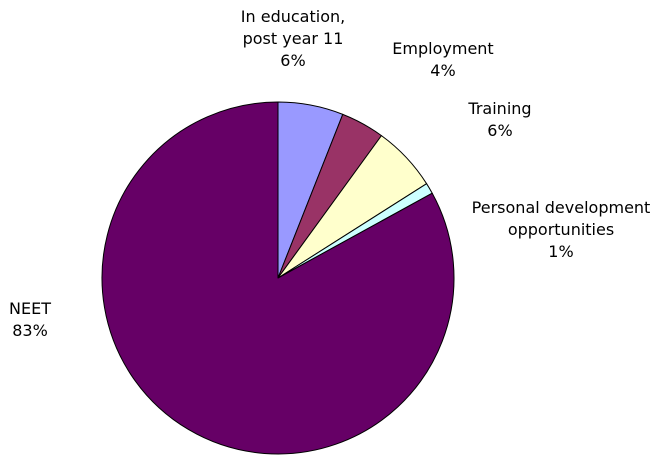 This screenshot has height=456, width=668. I want to click on slice-label-in-education: In education, post year 11 6%, so click(293, 38).